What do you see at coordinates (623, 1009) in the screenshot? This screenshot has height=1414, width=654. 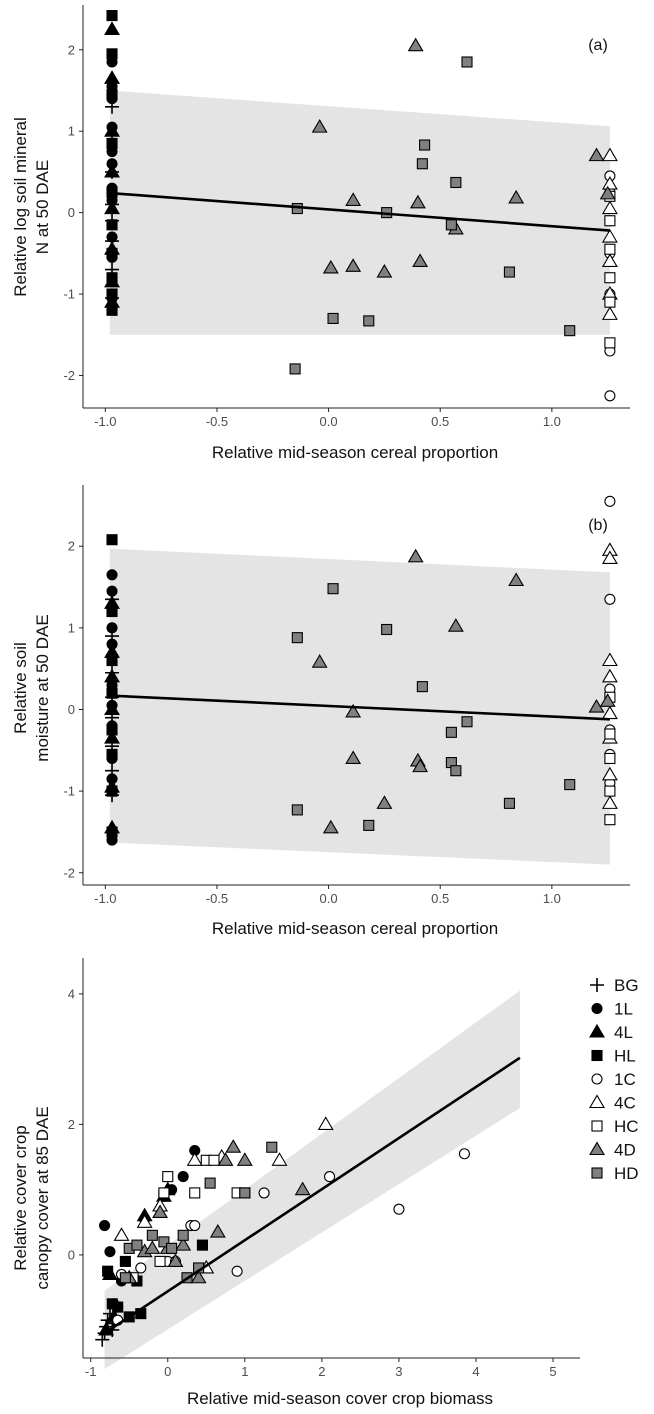 I see `legend-label-1l: 1L` at bounding box center [623, 1009].